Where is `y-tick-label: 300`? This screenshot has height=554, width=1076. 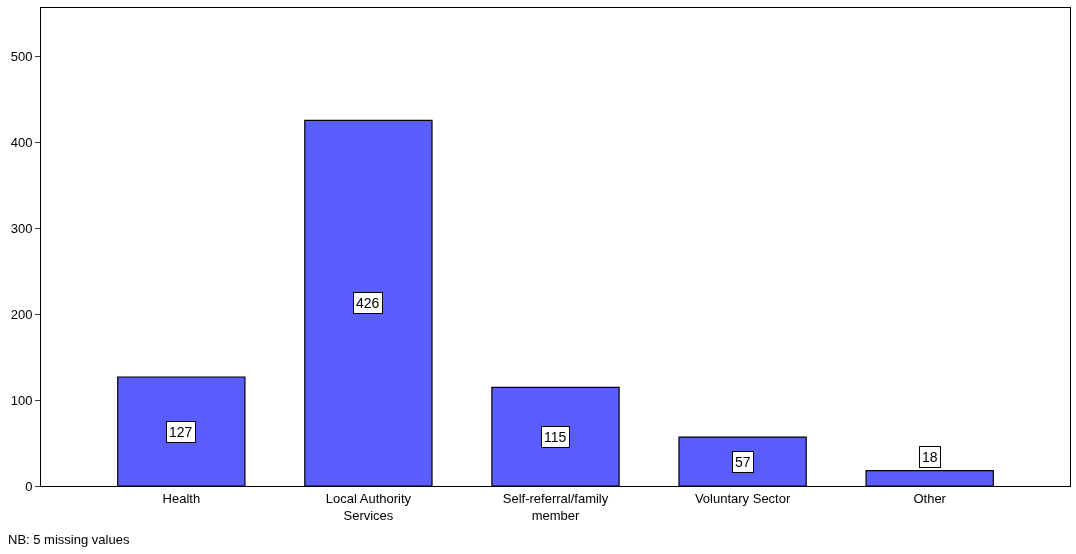 y-tick-label: 300 is located at coordinates (21, 229).